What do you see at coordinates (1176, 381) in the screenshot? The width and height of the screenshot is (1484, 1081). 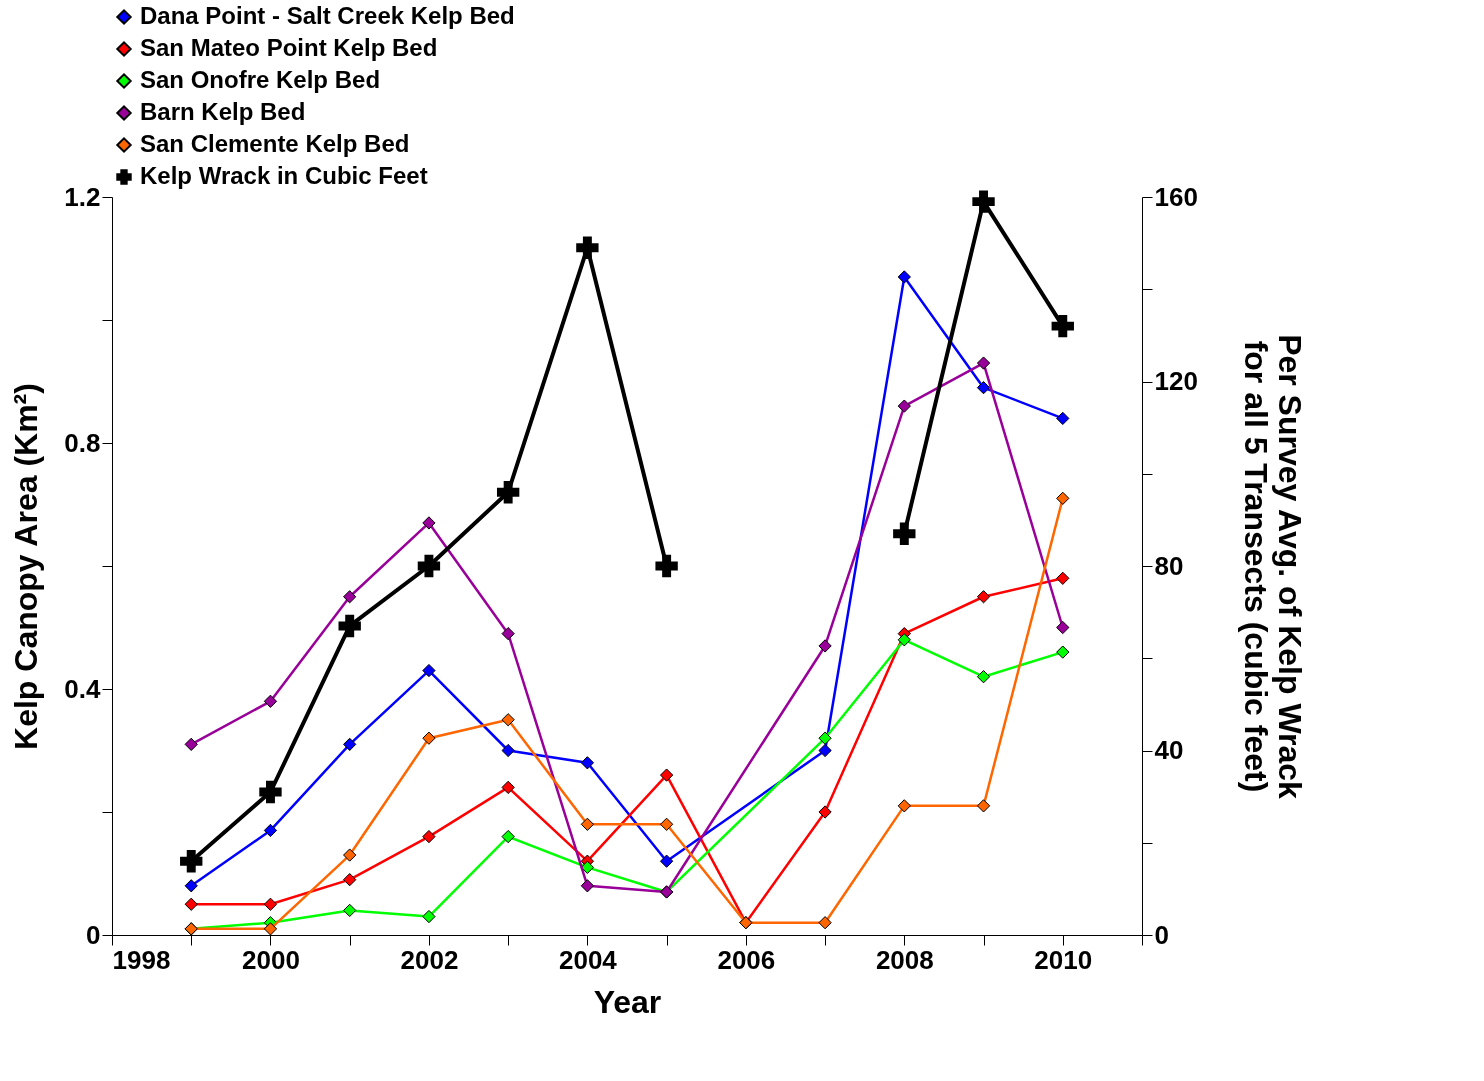 I see `y2-tick-label: 120` at bounding box center [1176, 381].